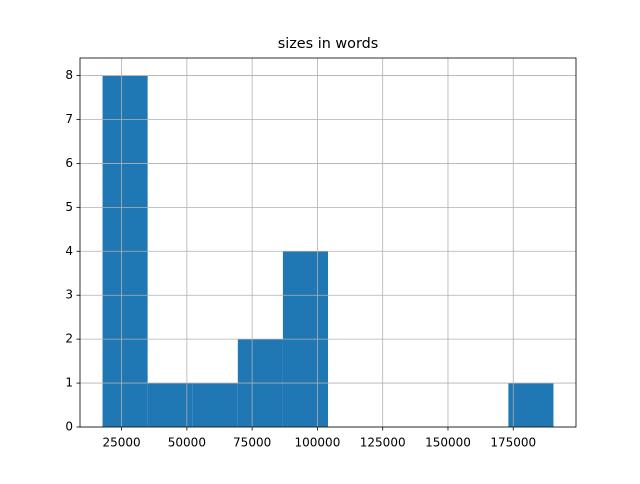  What do you see at coordinates (513, 443) in the screenshot?
I see `x-tick-label: 175000` at bounding box center [513, 443].